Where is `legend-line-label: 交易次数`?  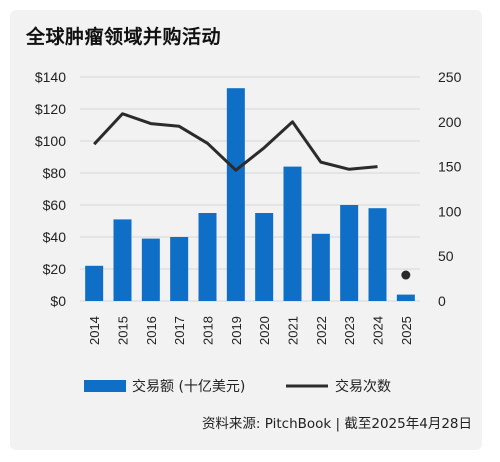 legend-line-label: 交易次数 is located at coordinates (363, 386).